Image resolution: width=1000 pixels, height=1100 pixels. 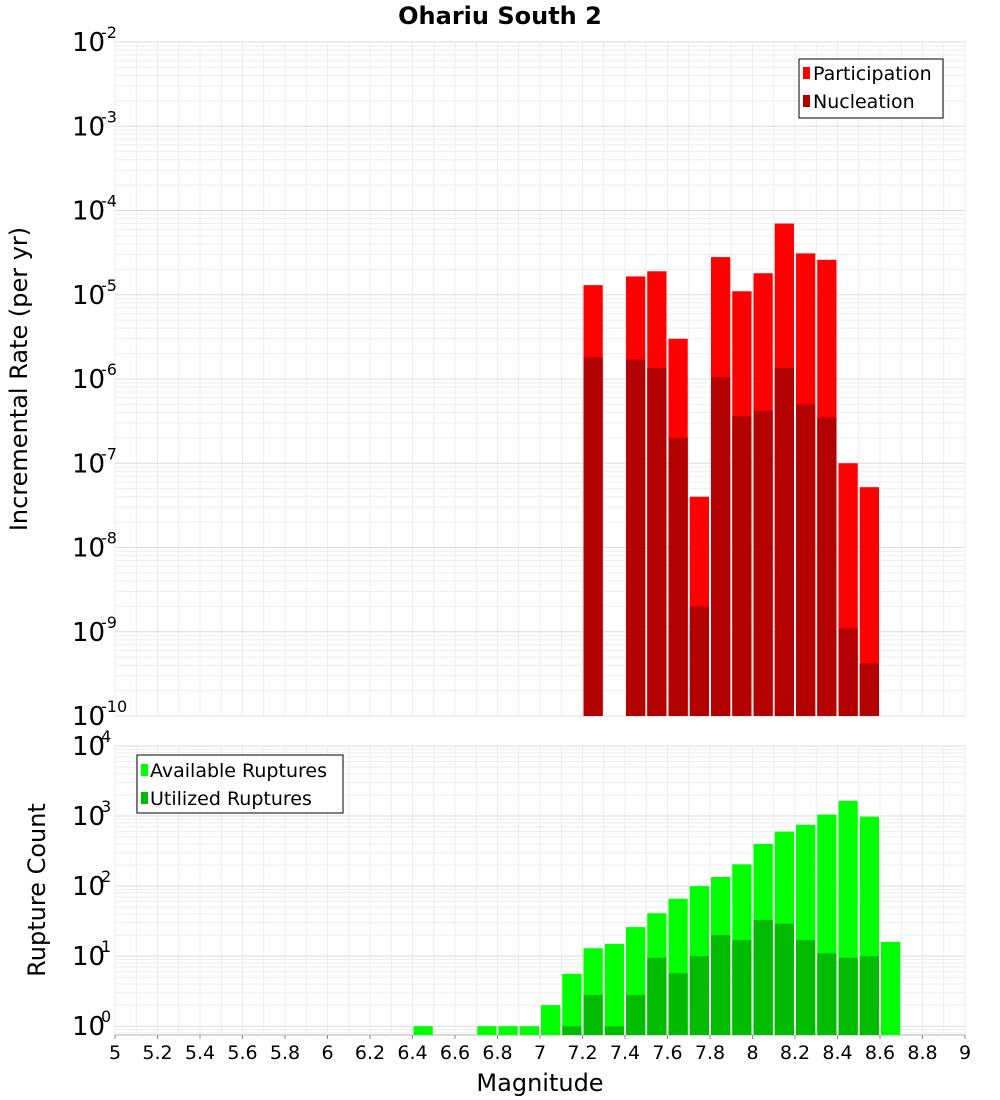 I want to click on rate-legend-box, so click(x=871, y=88).